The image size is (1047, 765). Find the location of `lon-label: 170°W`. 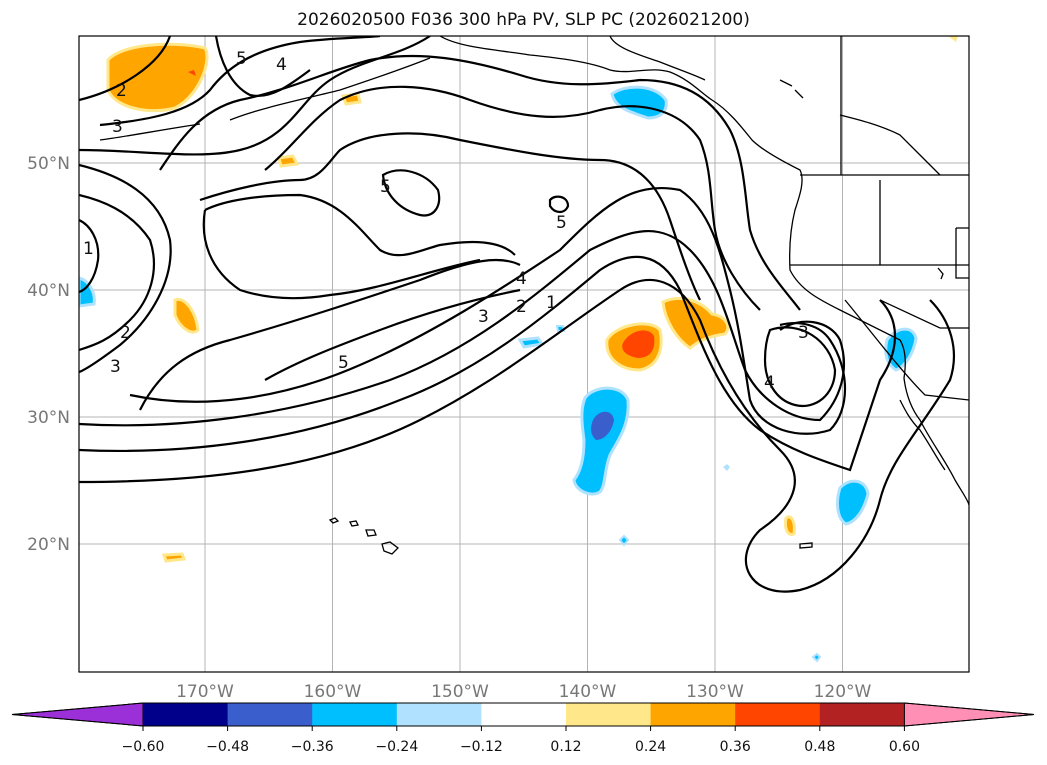

lon-label: 170°W is located at coordinates (205, 692).